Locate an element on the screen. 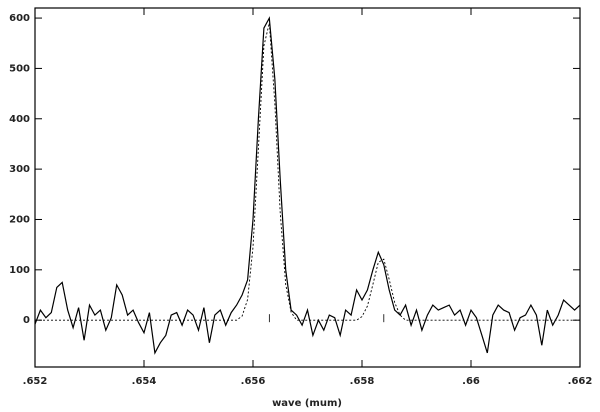 Image resolution: width=600 pixels, height=412 pixels. x-tick-label: .66 is located at coordinates (471, 381).